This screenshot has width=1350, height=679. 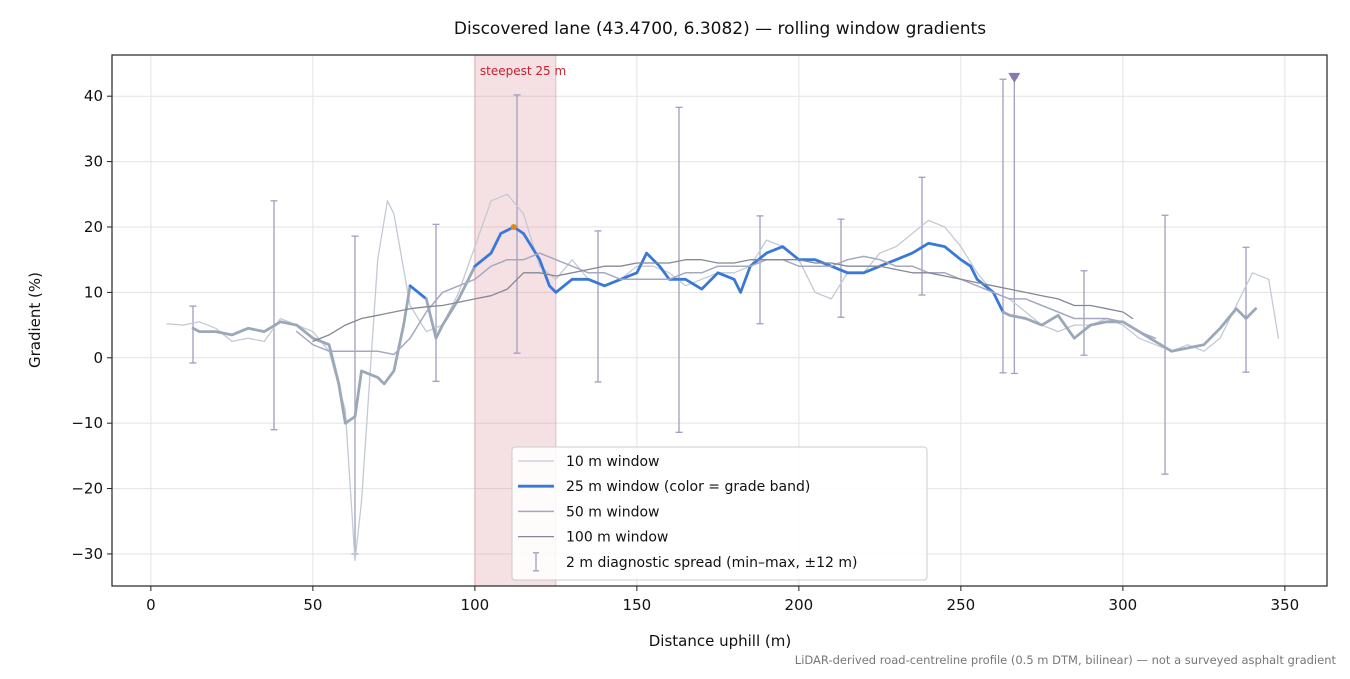 What do you see at coordinates (513, 226) in the screenshot?
I see `steepest-marker` at bounding box center [513, 226].